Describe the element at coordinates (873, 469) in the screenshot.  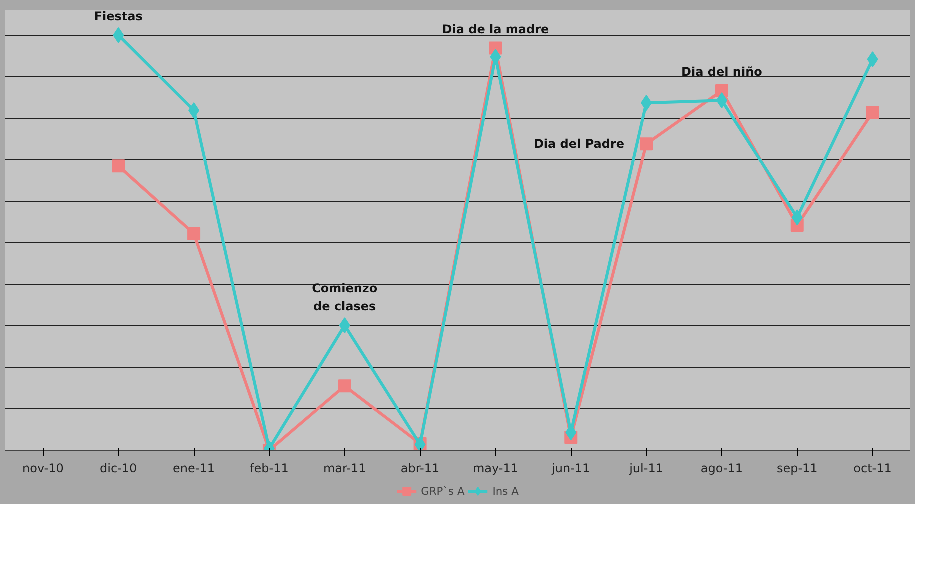
I see `x-tick-label: oct-11` at that location.